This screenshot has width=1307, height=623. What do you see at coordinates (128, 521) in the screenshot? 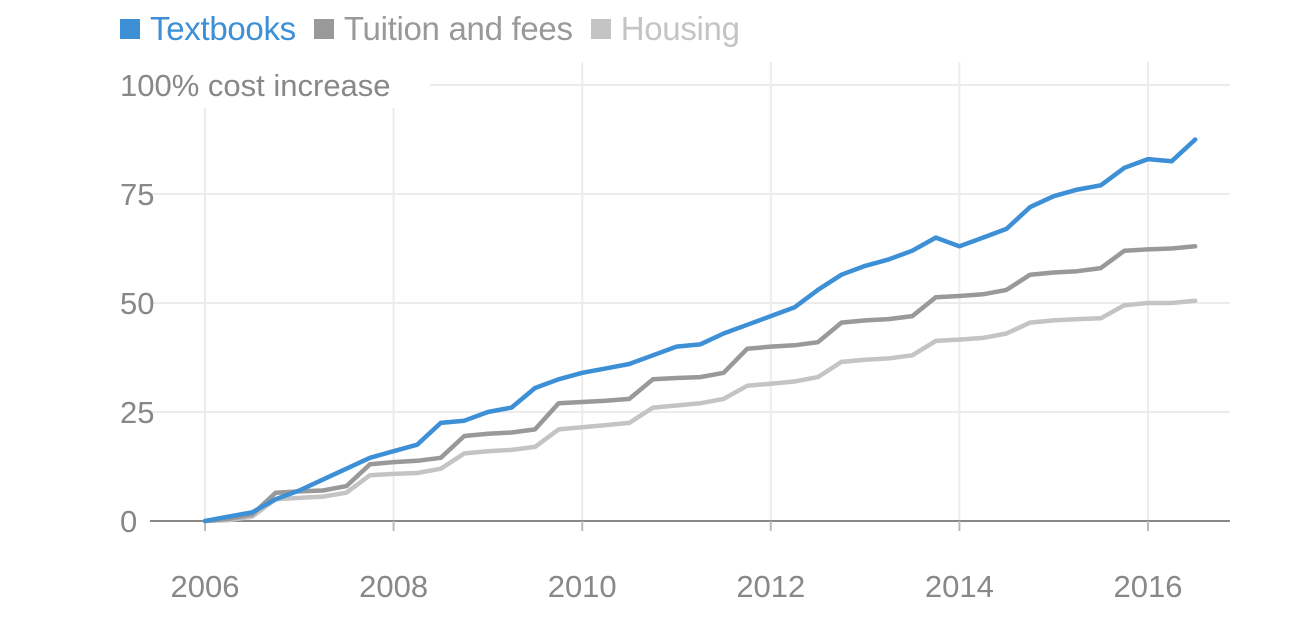
I see `y-tick-label-0: 0` at bounding box center [128, 521].